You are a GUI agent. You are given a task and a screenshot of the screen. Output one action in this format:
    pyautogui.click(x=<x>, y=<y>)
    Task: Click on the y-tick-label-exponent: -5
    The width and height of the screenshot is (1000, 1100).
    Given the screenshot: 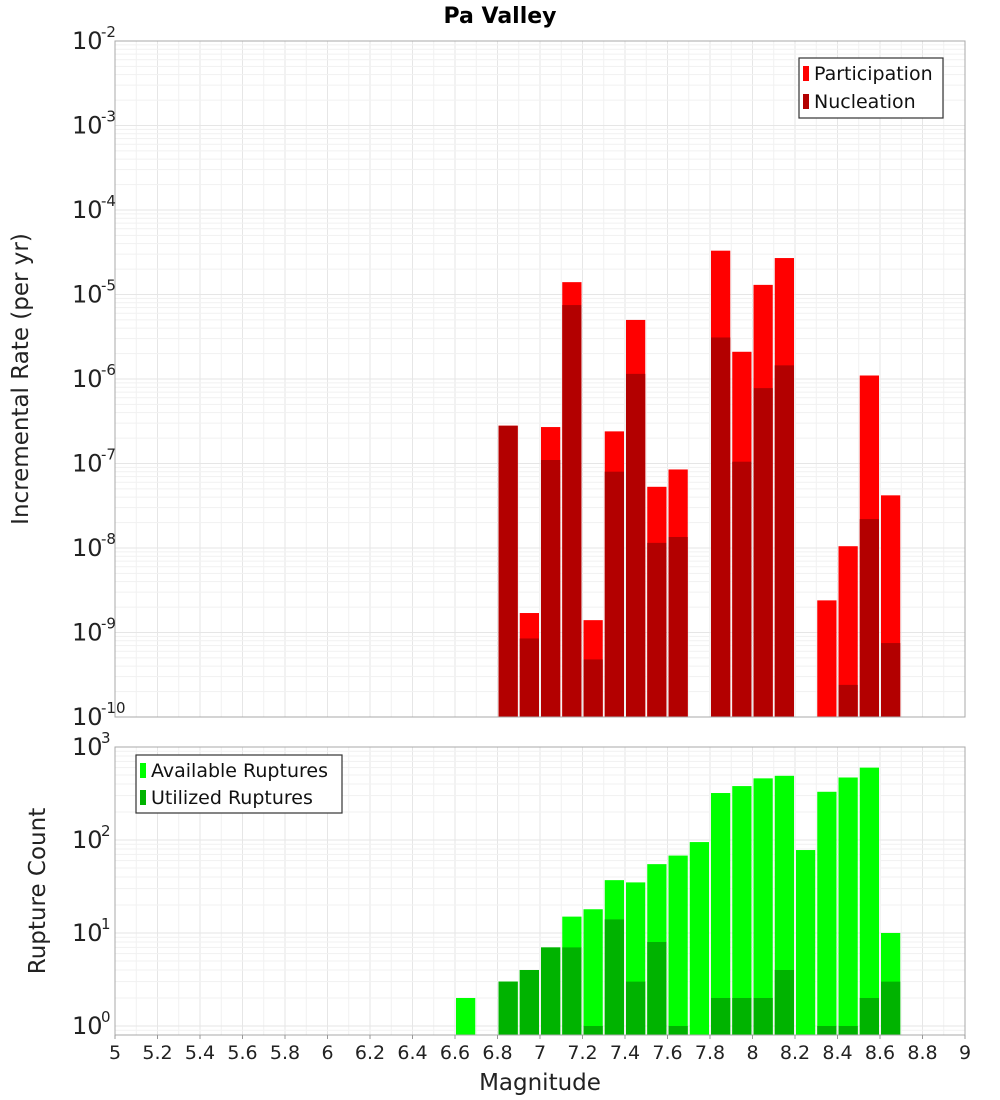 What is the action you would take?
    pyautogui.click(x=108, y=286)
    